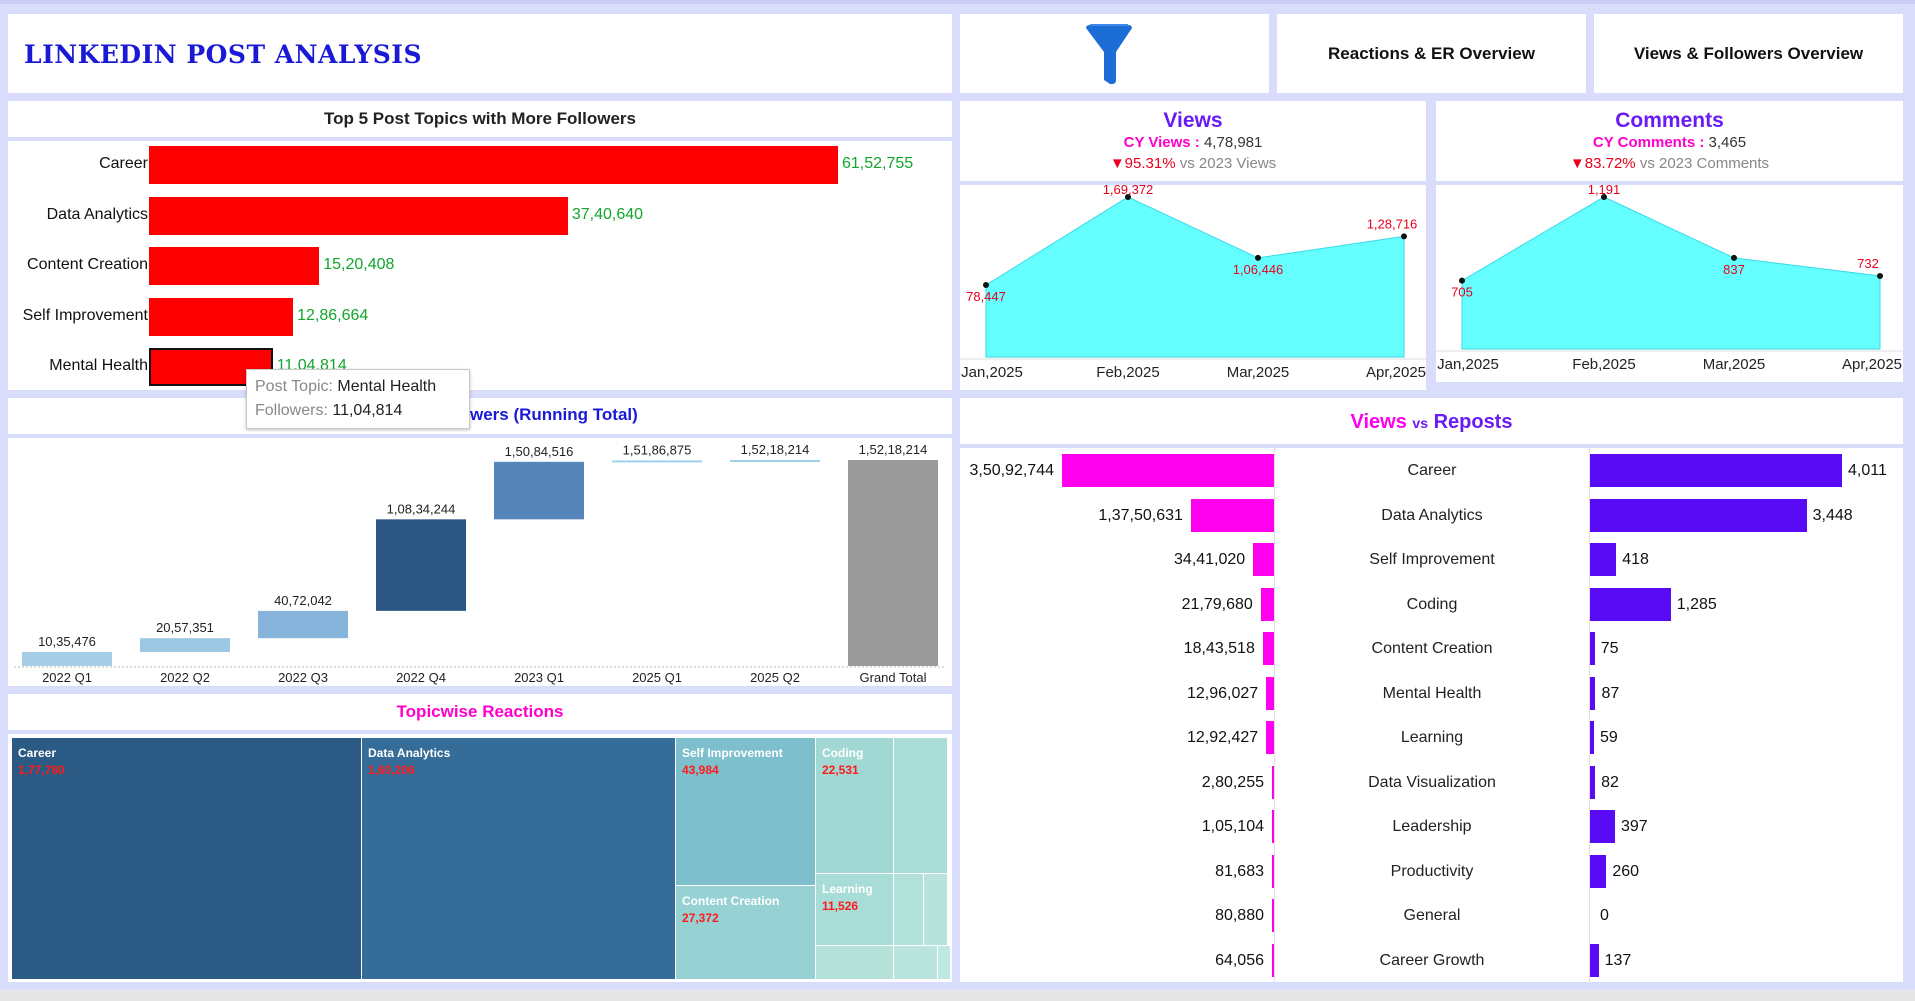 The image size is (1915, 1001). What do you see at coordinates (1748, 53) in the screenshot?
I see `views-followers-overview-button: Views & Followers Overview` at bounding box center [1748, 53].